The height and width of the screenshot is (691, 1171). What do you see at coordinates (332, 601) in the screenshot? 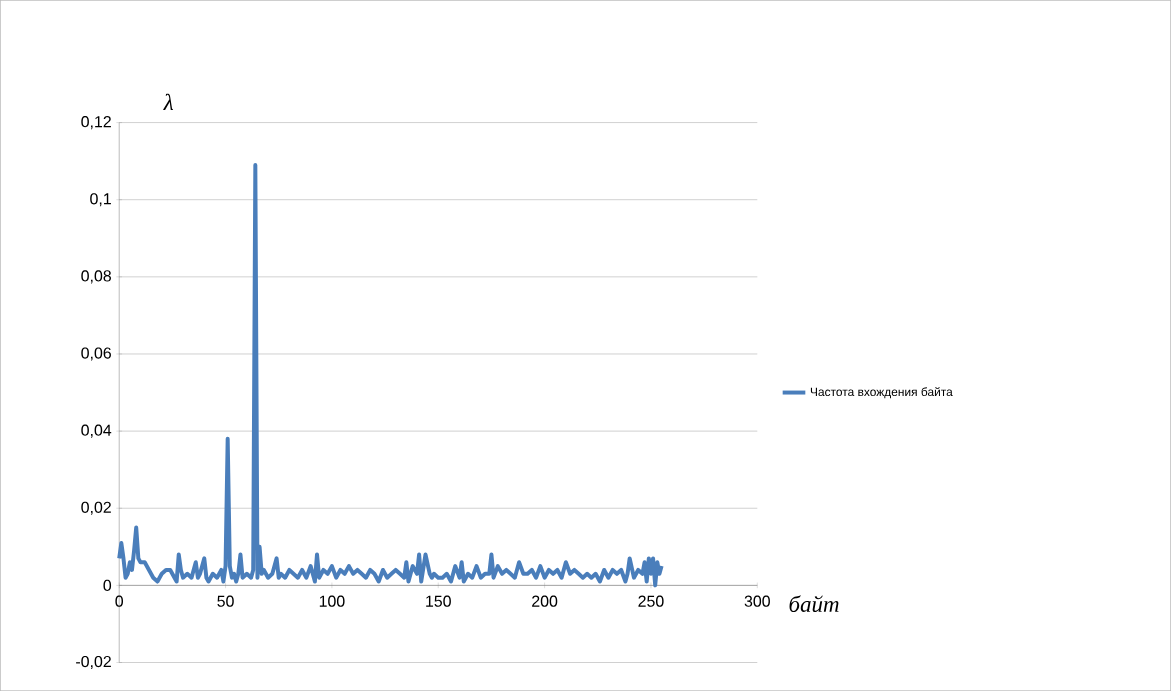
I see `x-tick-label: 100` at bounding box center [332, 601].